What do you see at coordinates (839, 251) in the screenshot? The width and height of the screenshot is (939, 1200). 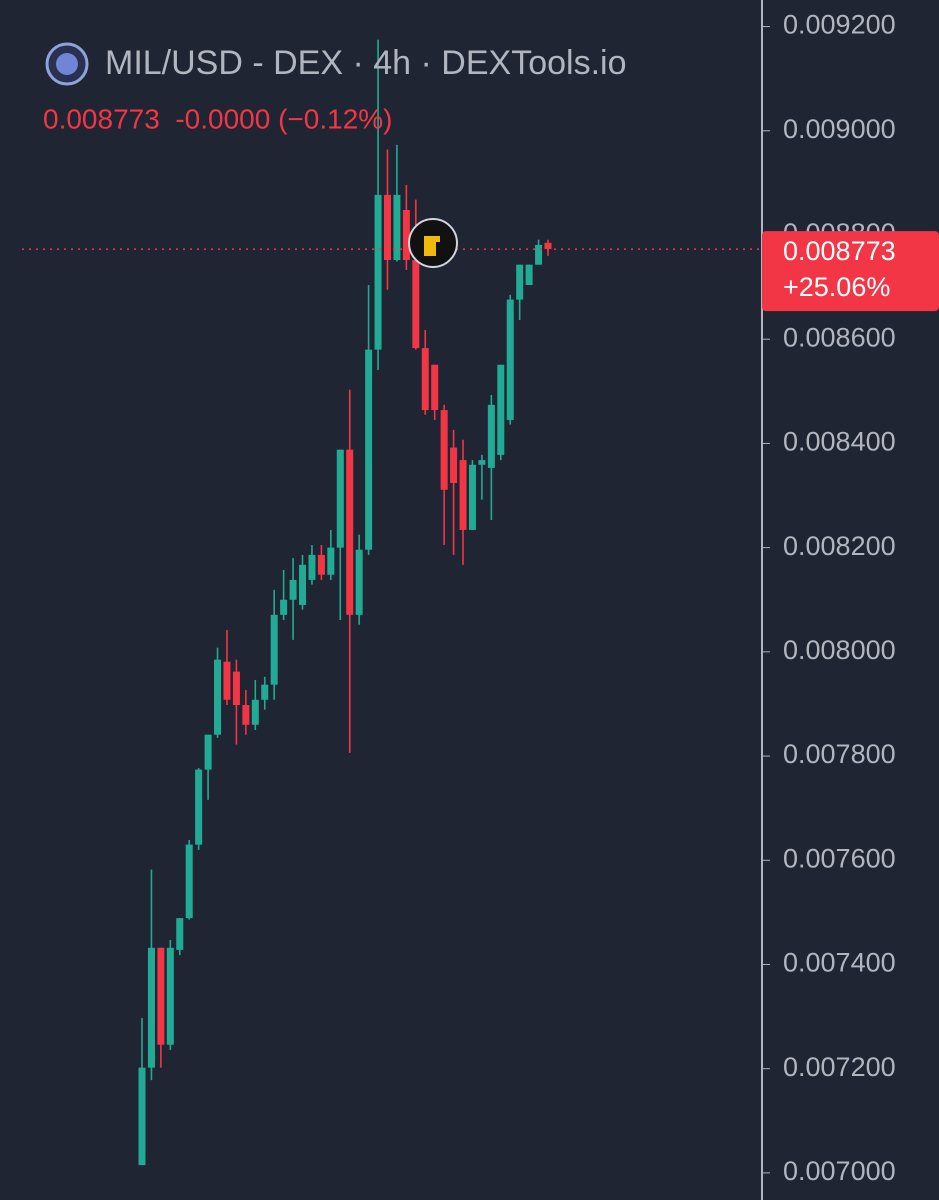 I see `price-label: 0.008773` at bounding box center [839, 251].